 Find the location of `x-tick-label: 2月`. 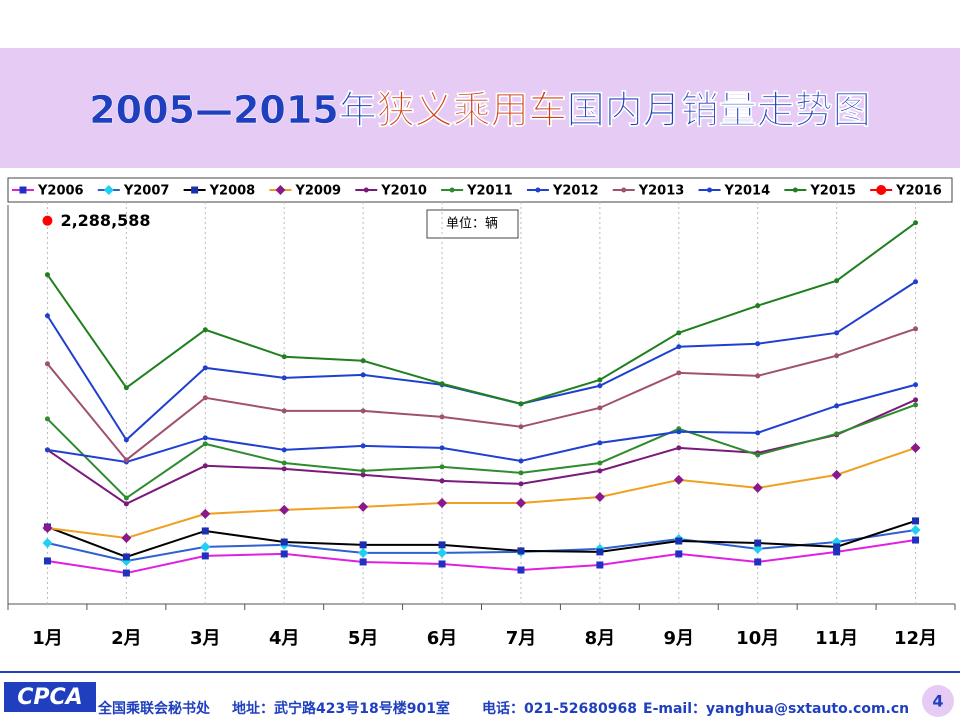

x-tick-label: 2月 is located at coordinates (126, 638).